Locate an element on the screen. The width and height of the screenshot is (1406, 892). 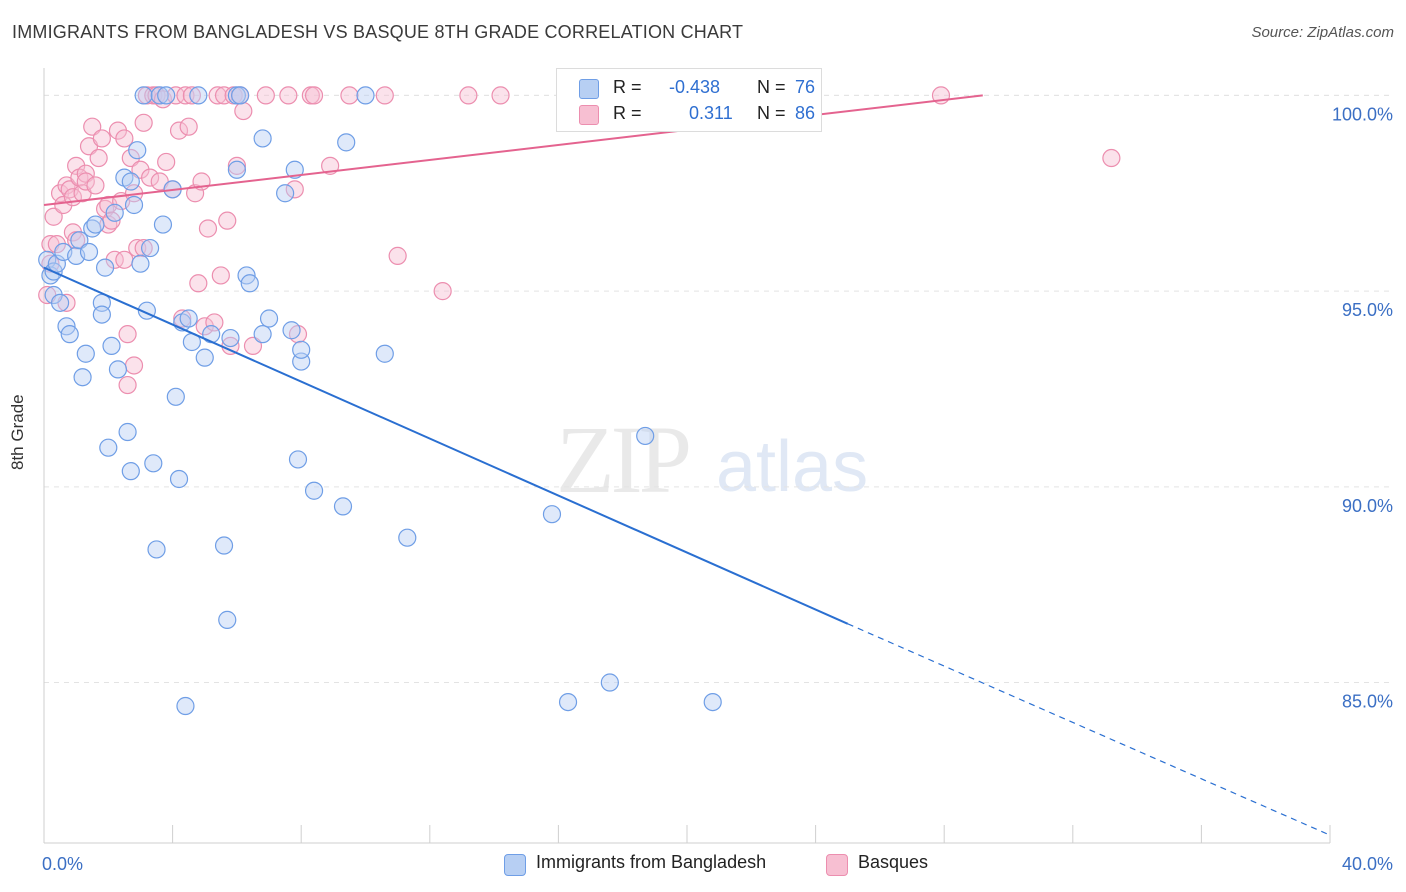
y-tick-label: 85.0% is located at coordinates (1367, 702).